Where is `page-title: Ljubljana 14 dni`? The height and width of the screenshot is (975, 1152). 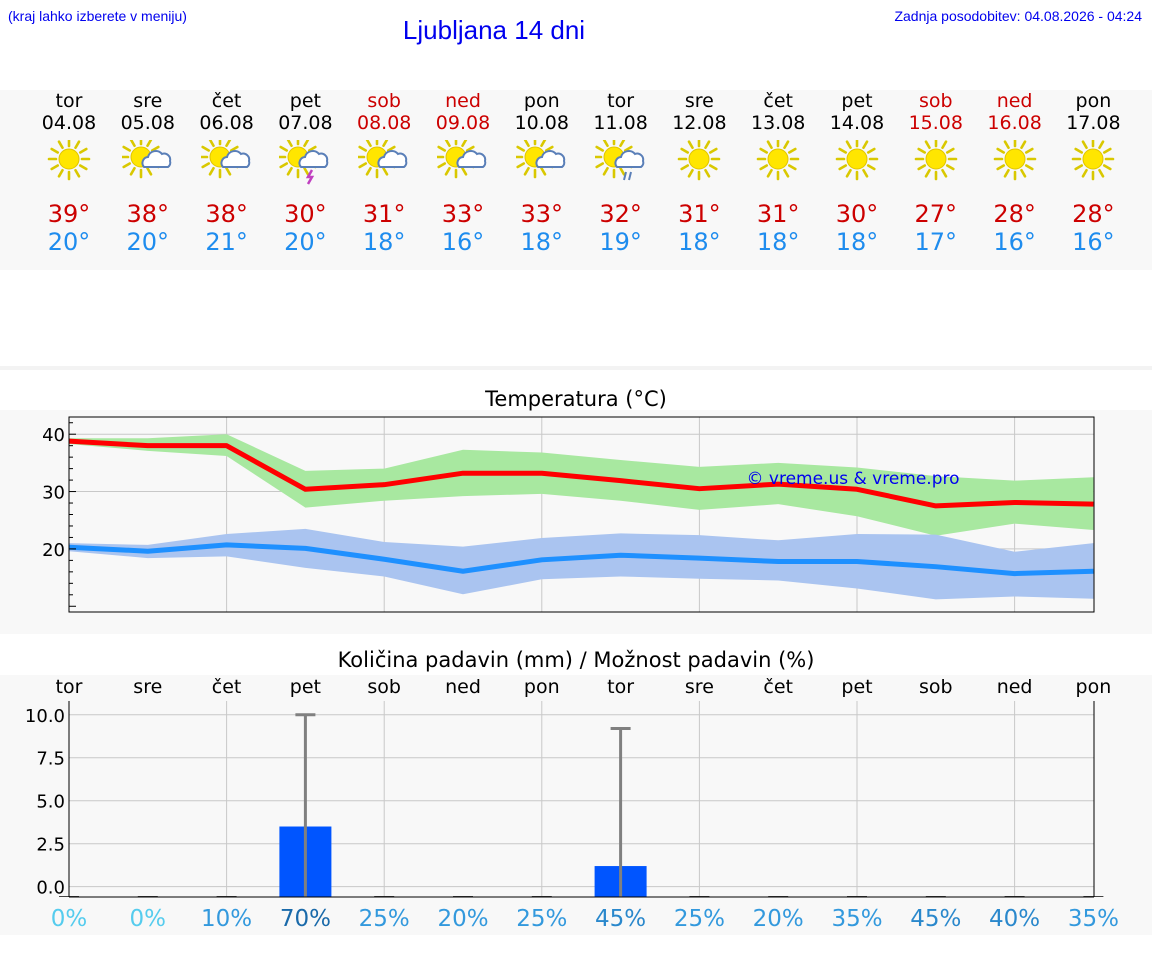
page-title: Ljubljana 14 dni is located at coordinates (494, 30).